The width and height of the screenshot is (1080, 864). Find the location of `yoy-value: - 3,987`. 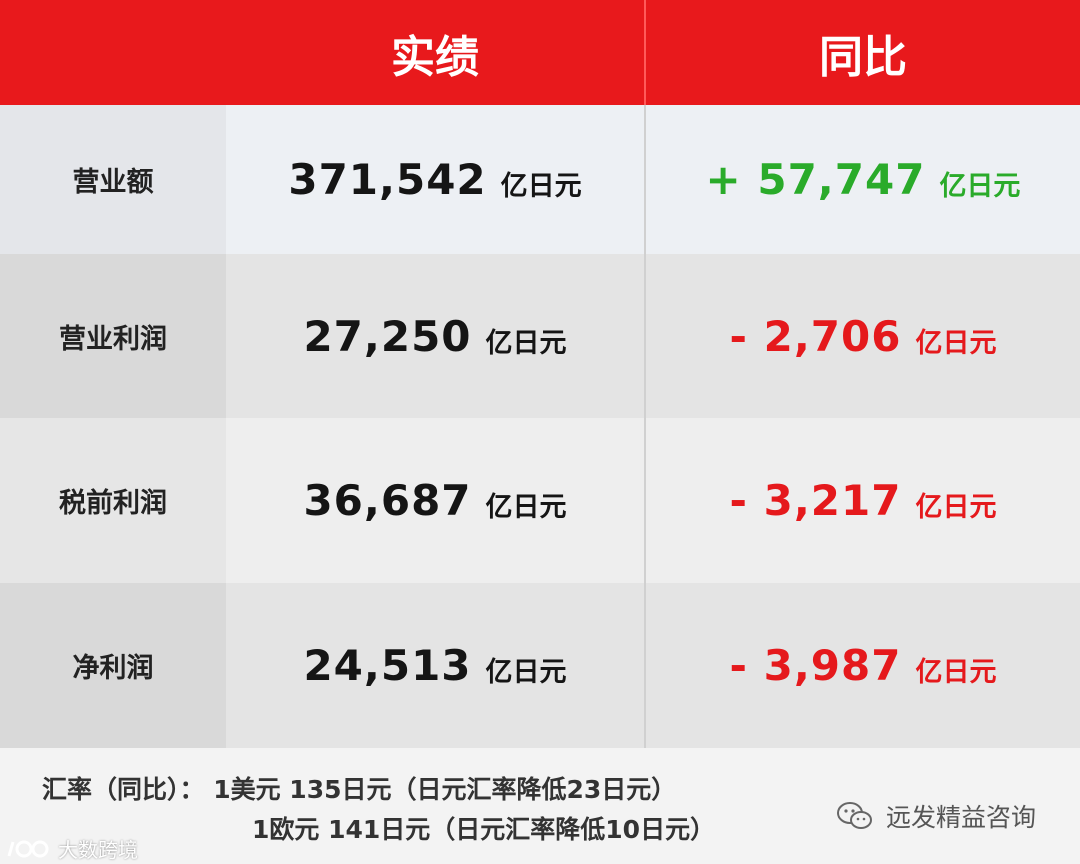

yoy-value: - 3,987 is located at coordinates (815, 665).